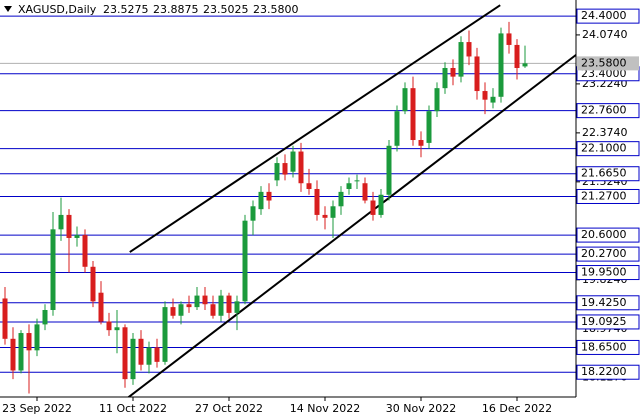  What do you see at coordinates (604, 371) in the screenshot?
I see `level-label: 18.2200` at bounding box center [604, 371].